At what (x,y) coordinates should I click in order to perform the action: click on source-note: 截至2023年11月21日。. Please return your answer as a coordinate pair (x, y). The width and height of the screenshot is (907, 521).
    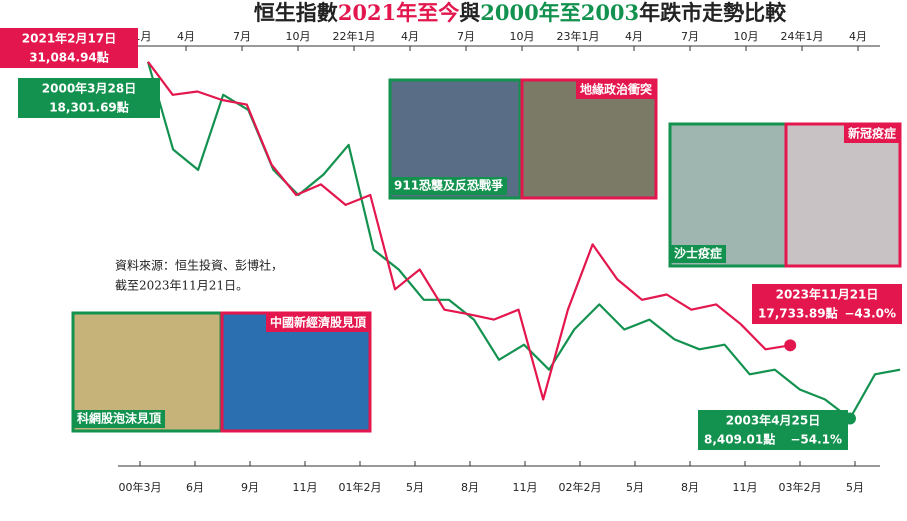
    Looking at the image, I should click on (181, 286).